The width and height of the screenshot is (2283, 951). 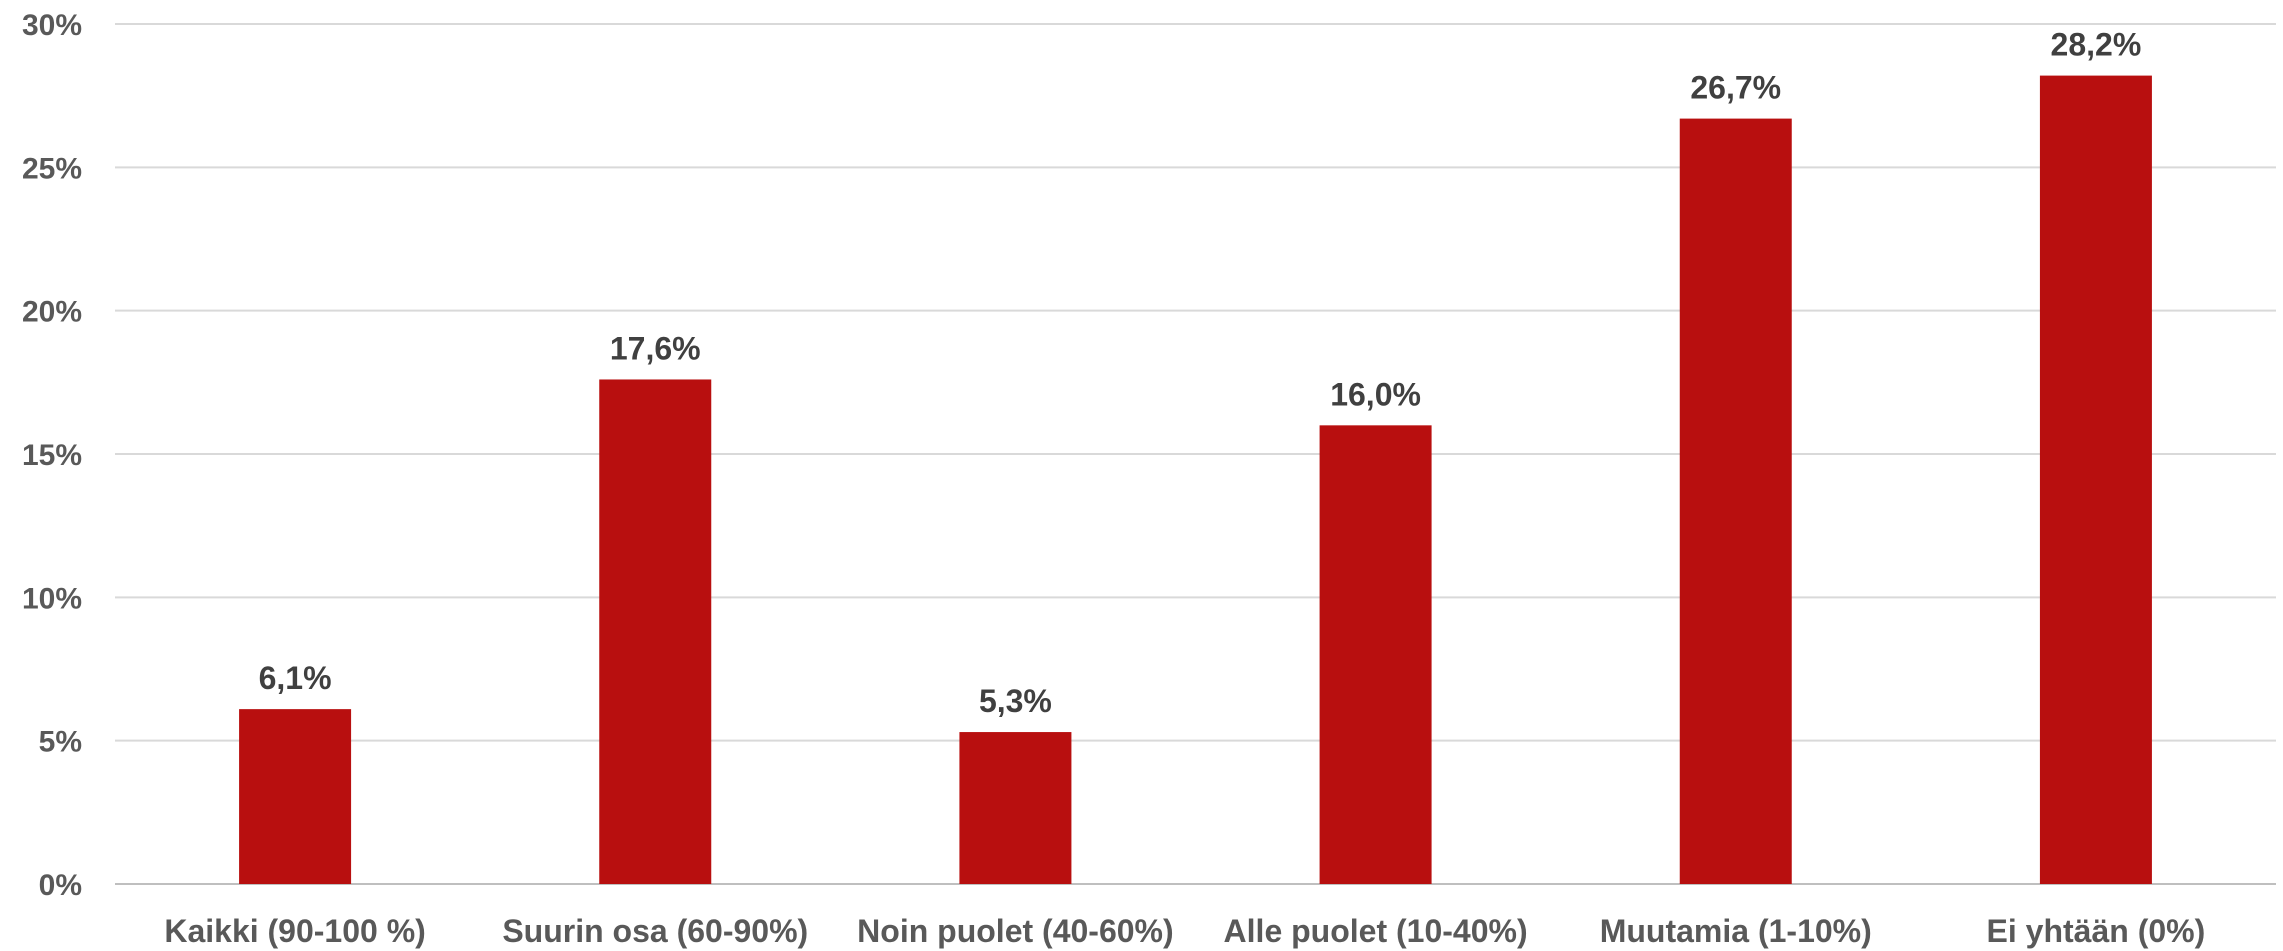 What do you see at coordinates (60, 742) in the screenshot?
I see `y-tick-label: 5%` at bounding box center [60, 742].